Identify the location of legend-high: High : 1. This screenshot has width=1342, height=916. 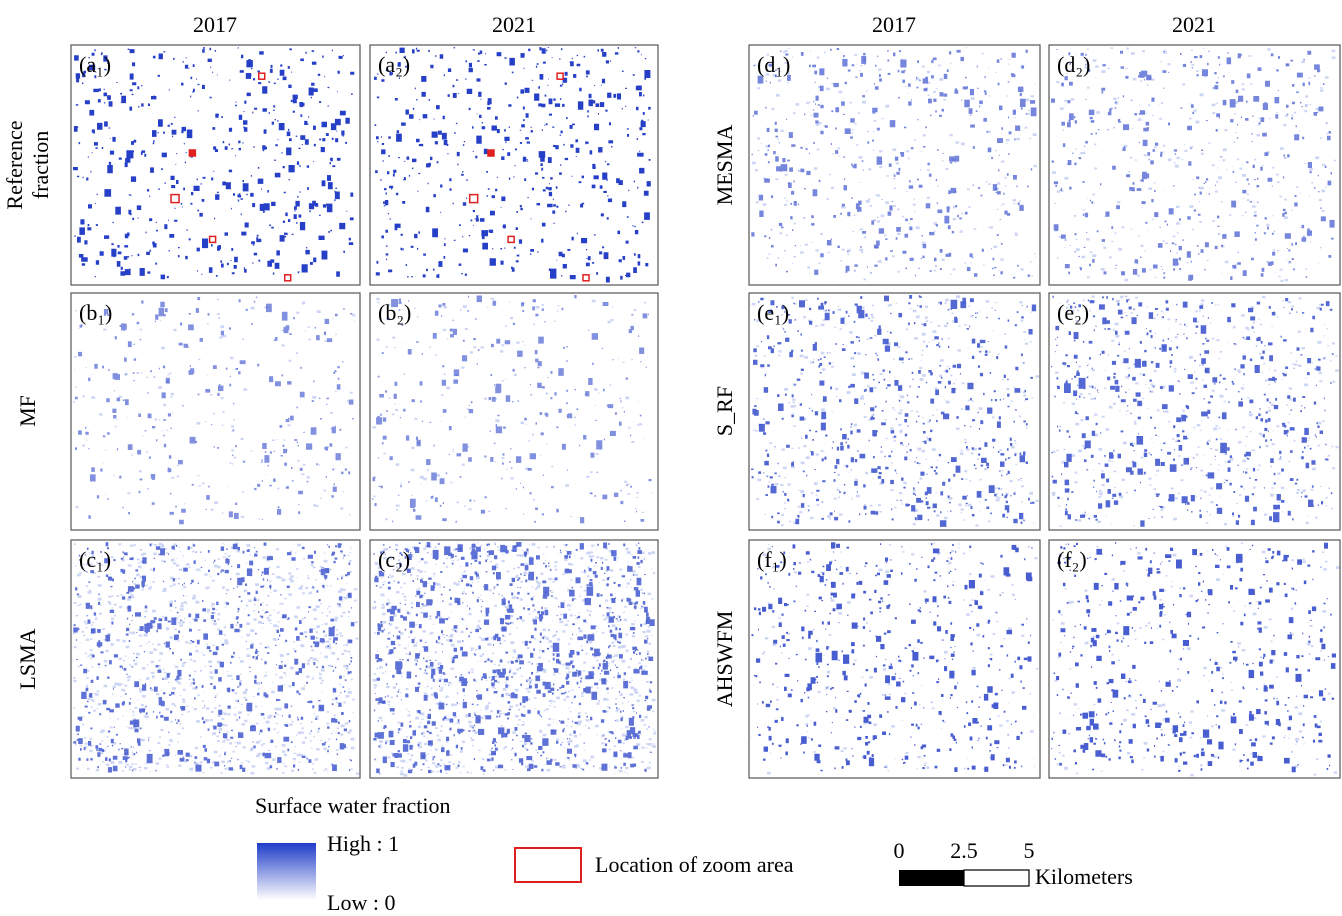
(363, 843).